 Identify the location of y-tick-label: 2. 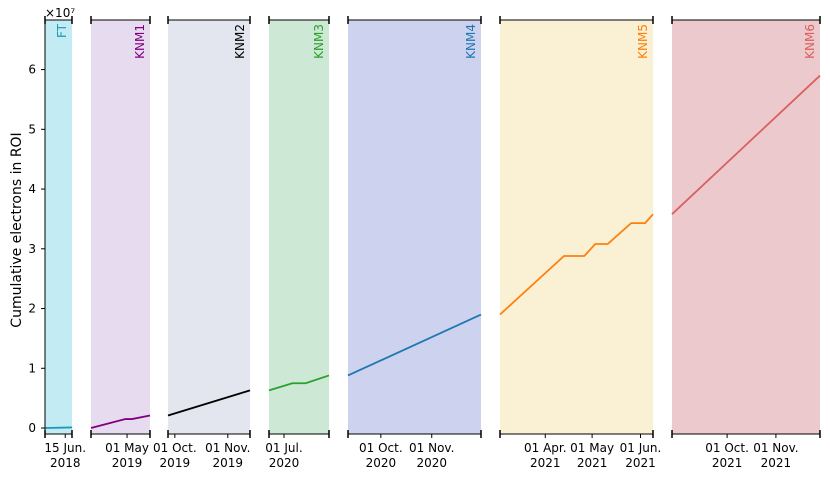
(32, 309).